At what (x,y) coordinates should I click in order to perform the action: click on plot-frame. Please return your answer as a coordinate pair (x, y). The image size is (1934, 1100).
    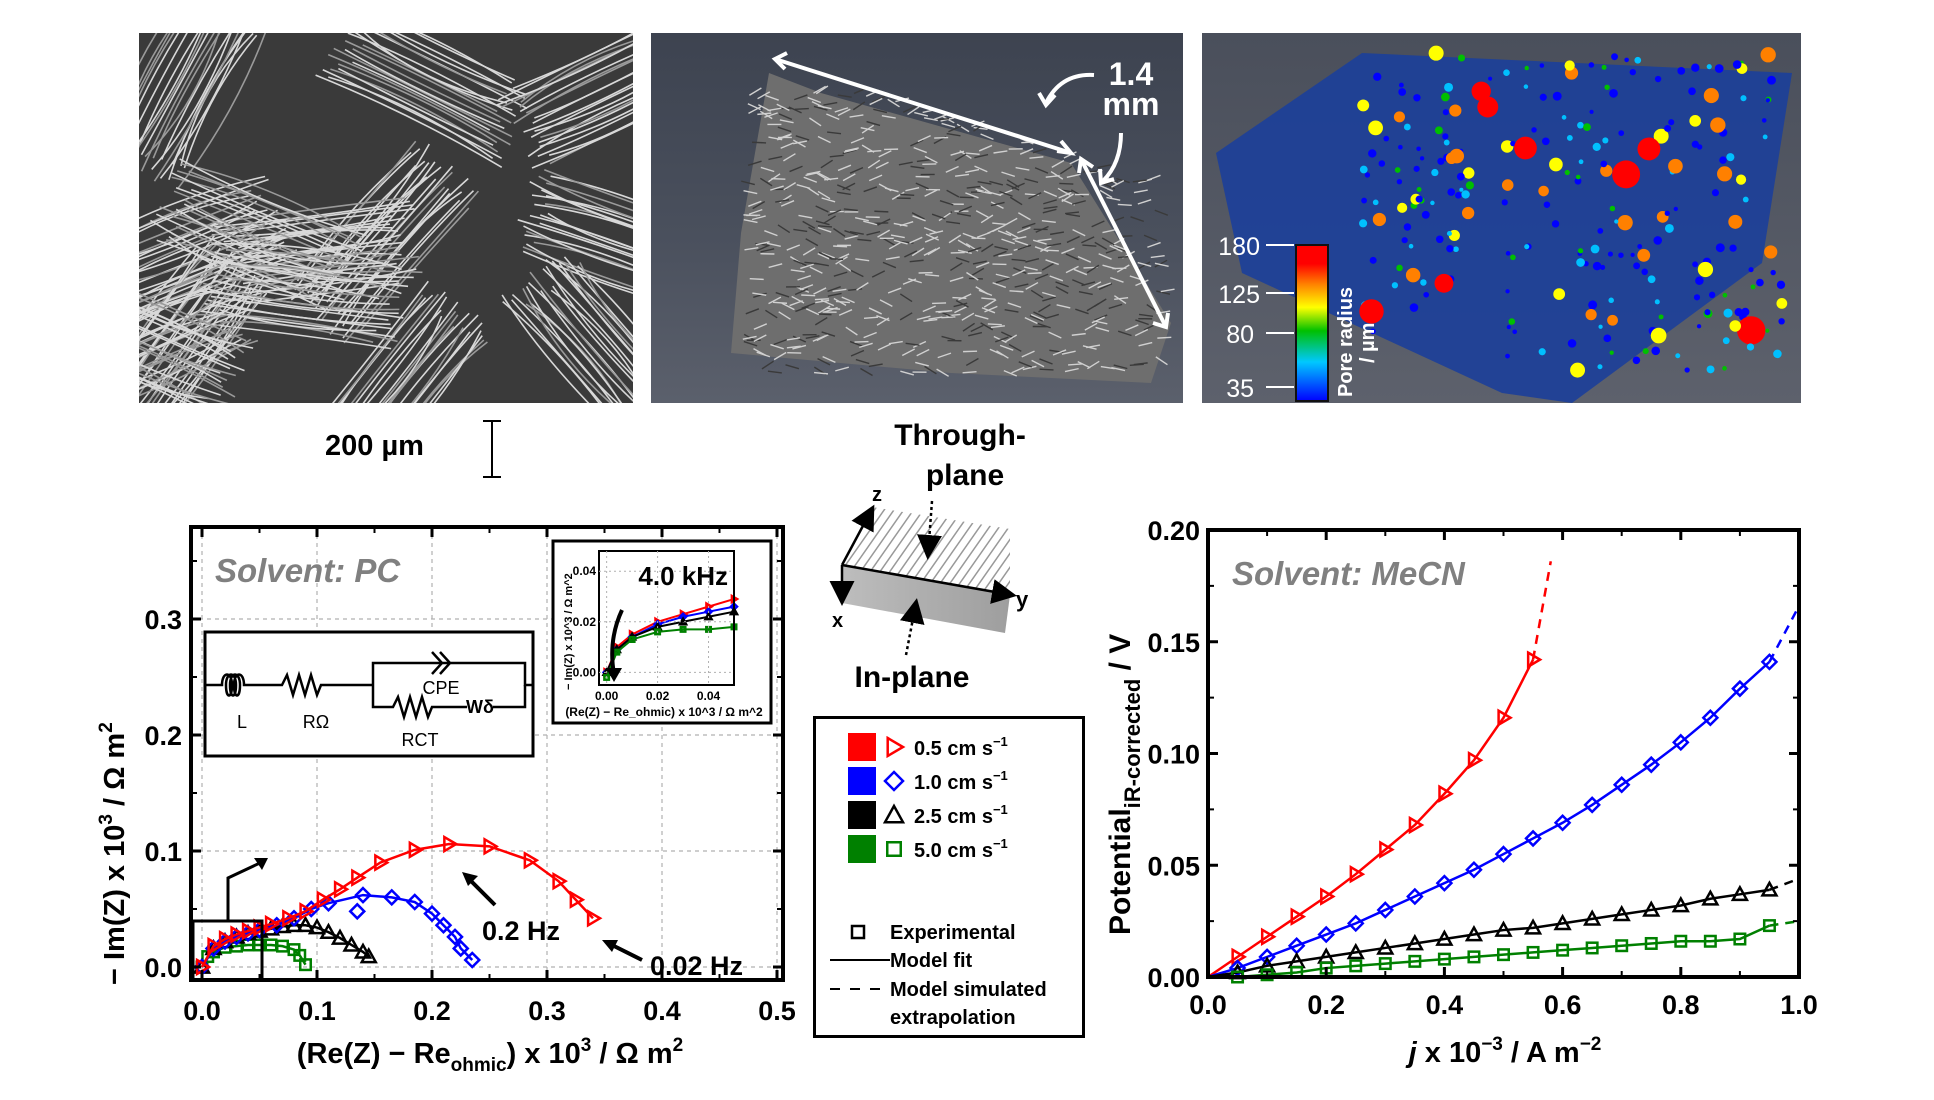
    Looking at the image, I should click on (487, 753).